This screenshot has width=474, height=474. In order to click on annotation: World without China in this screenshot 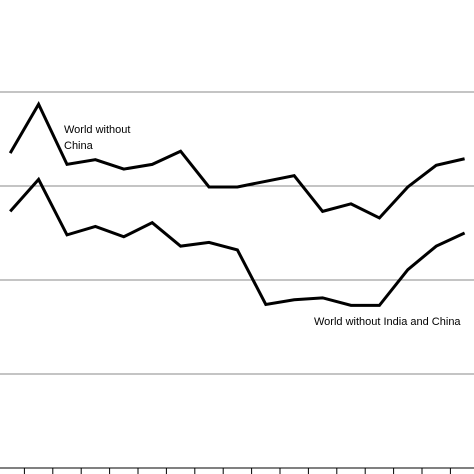, I will do `click(97, 138)`.